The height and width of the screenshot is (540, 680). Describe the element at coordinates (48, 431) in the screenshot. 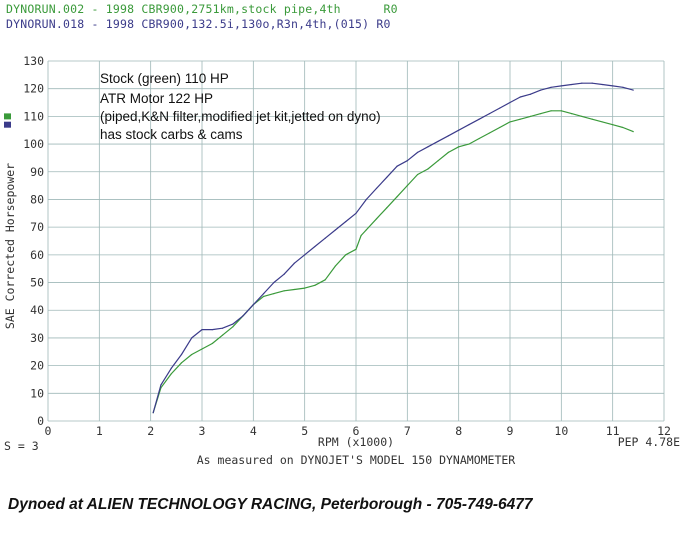

I see `x-tick-label-0: 0` at that location.